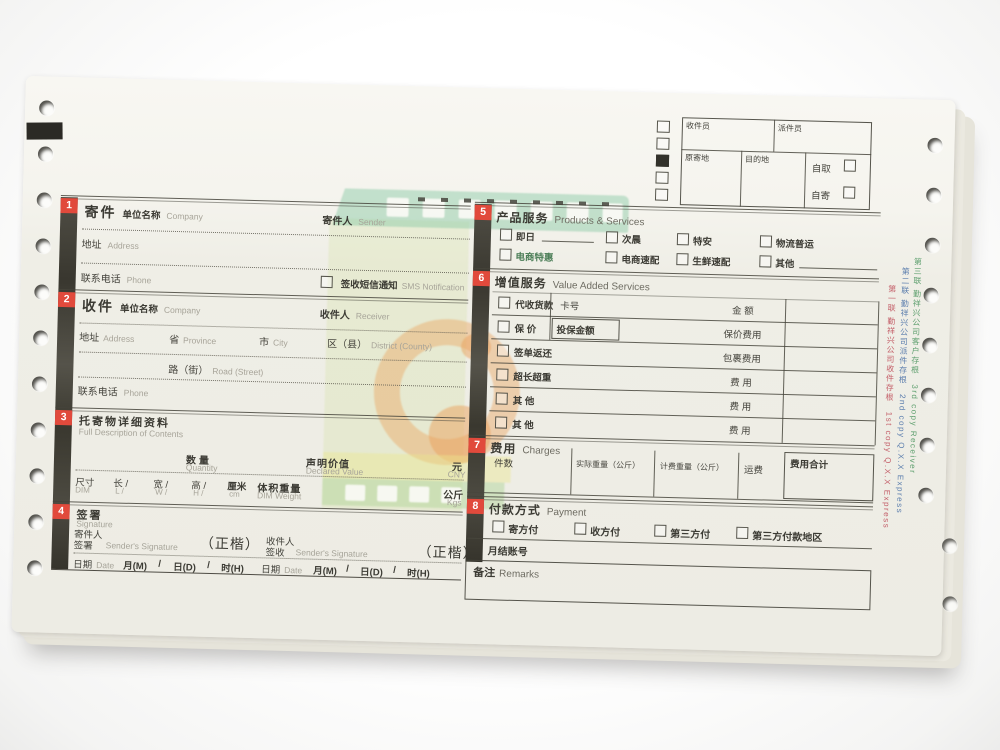 The image size is (1000, 750). Describe the element at coordinates (612, 237) in the screenshot. I see `next-morning-checkbox` at that location.